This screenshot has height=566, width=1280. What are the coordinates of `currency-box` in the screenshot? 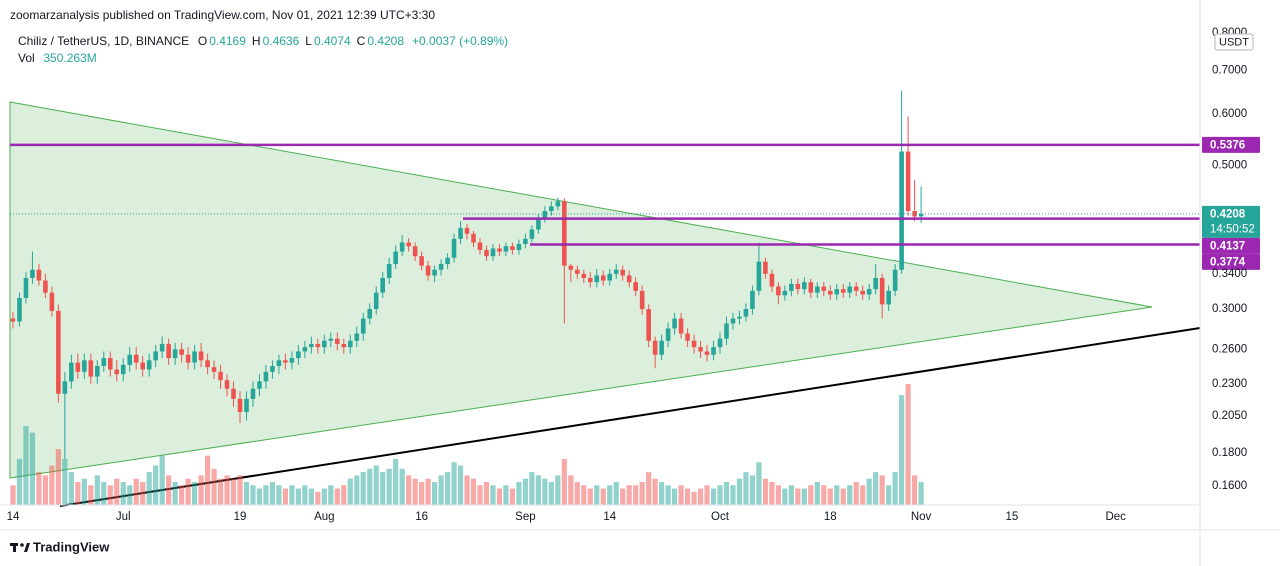 It's located at (1234, 42).